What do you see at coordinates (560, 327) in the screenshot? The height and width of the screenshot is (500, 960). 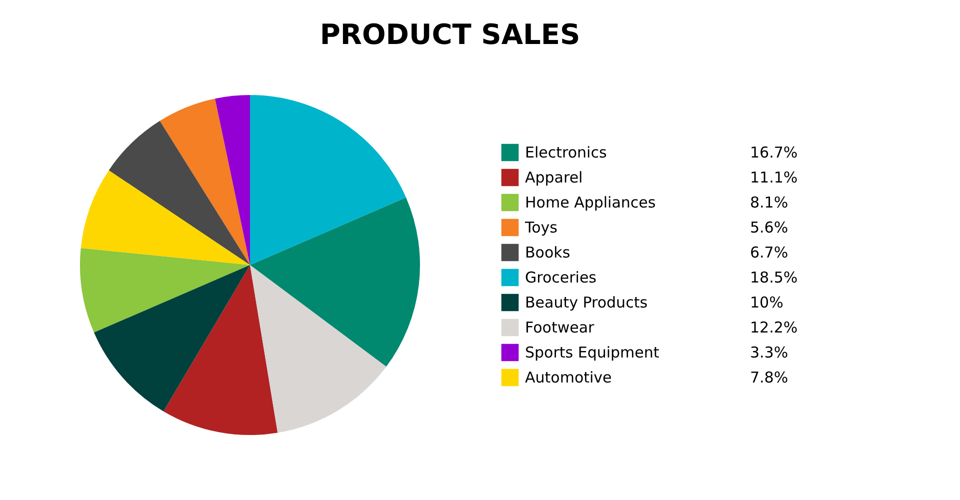 I see `legend-label: Footwear` at bounding box center [560, 327].